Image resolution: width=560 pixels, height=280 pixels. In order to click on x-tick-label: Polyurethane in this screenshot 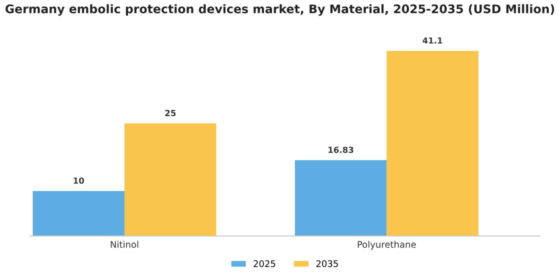, I will do `click(387, 245)`.